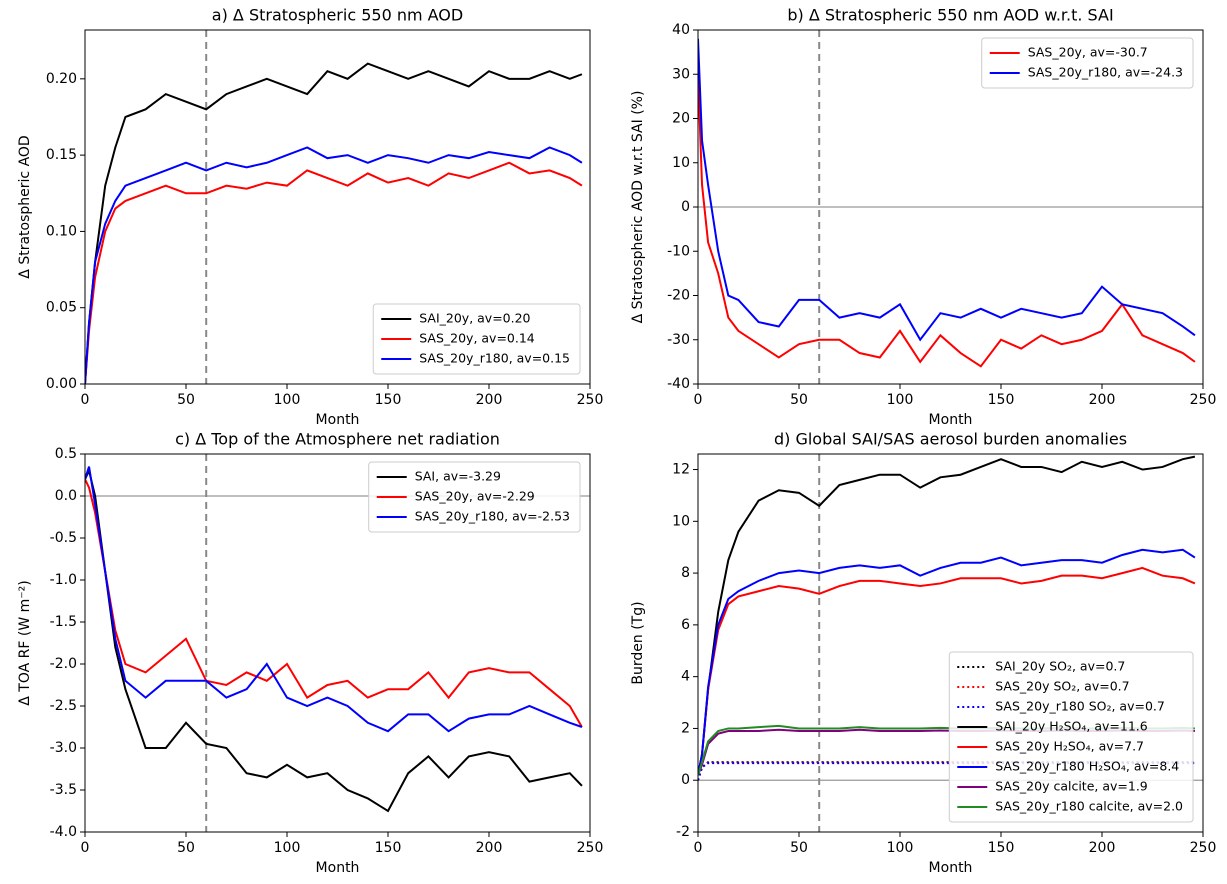  I want to click on y-tick-label: -3.0, so click(63, 748).